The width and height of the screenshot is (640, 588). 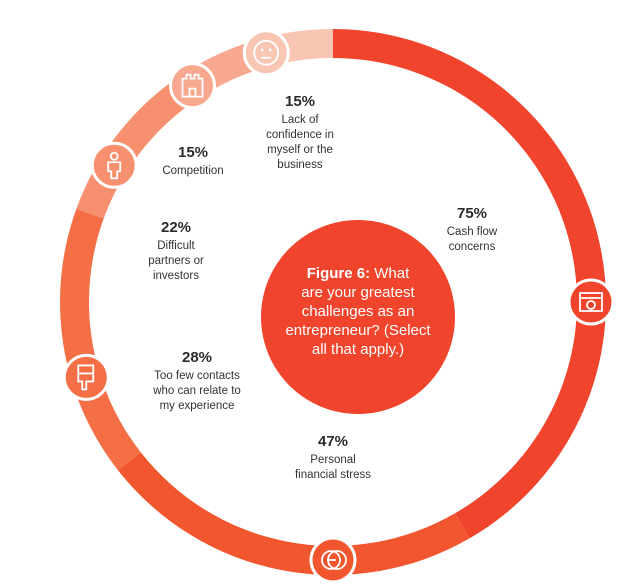 I want to click on segment-label-line: investors, so click(x=176, y=276).